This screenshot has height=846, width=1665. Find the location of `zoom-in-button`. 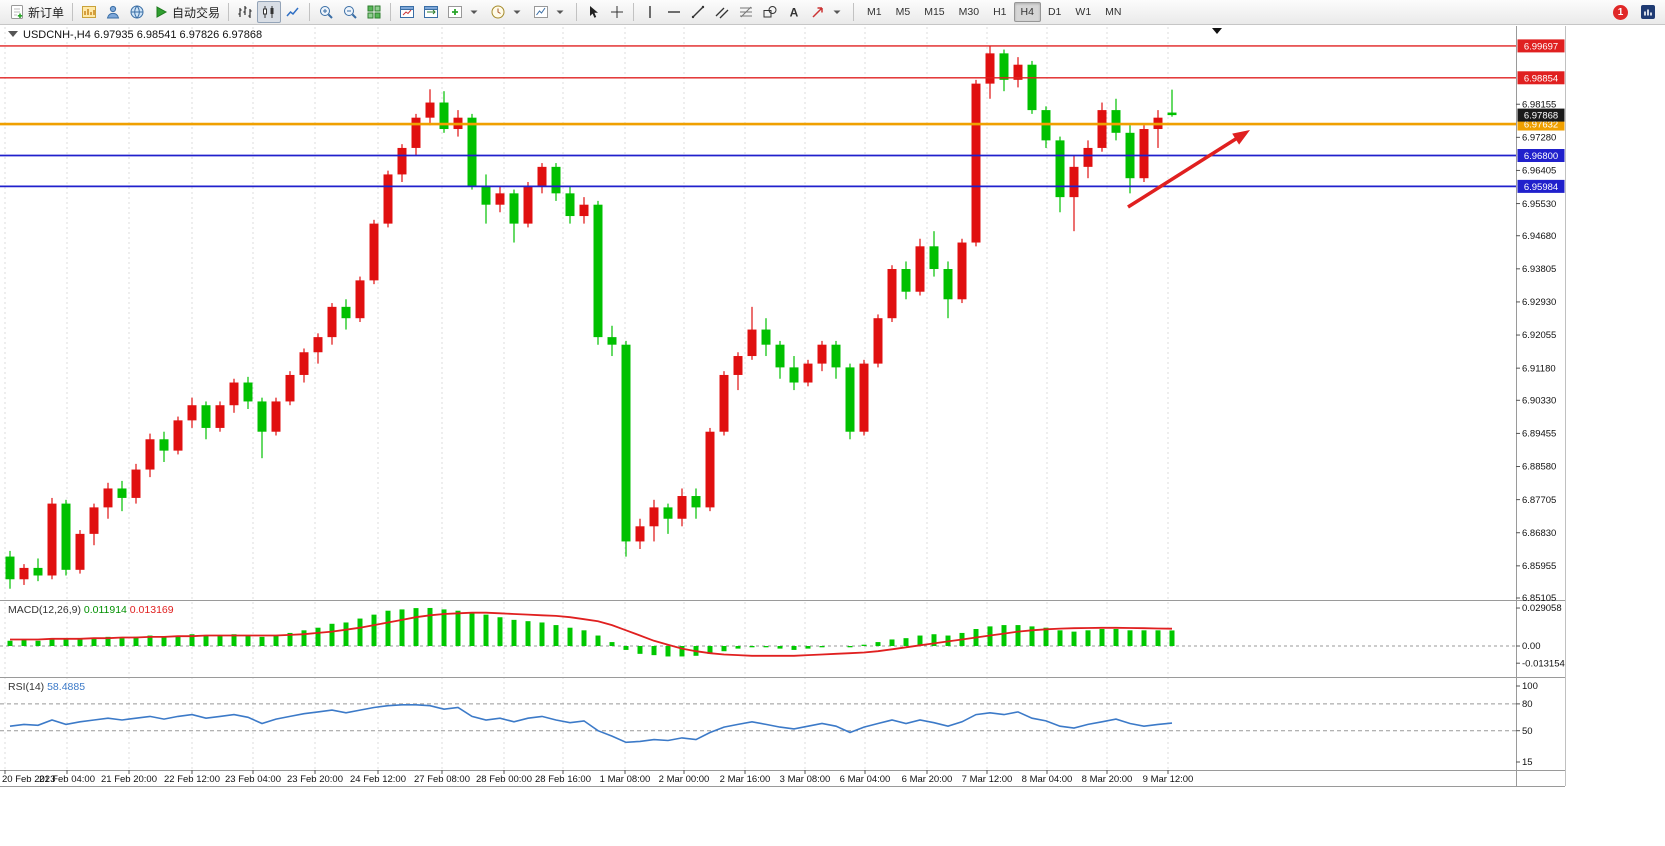

zoom-in-button is located at coordinates (326, 12).